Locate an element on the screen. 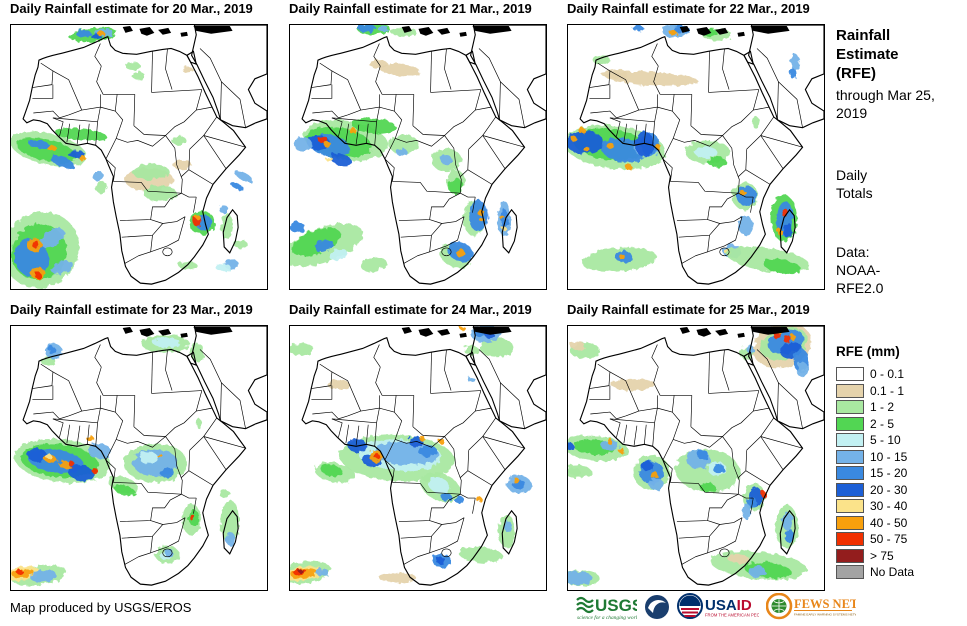 This screenshot has width=967, height=626. legend-item: 0 - 0.1 is located at coordinates (900, 374).